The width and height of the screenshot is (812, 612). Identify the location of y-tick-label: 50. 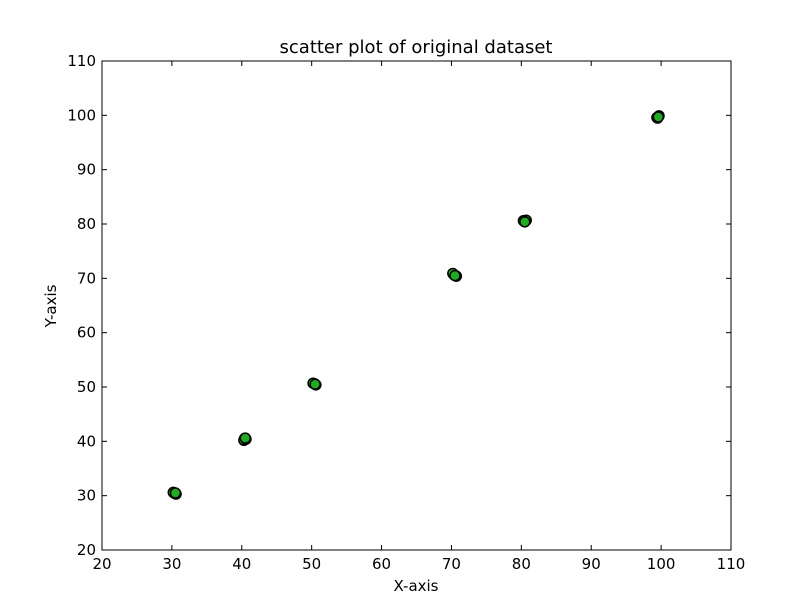
(86, 387).